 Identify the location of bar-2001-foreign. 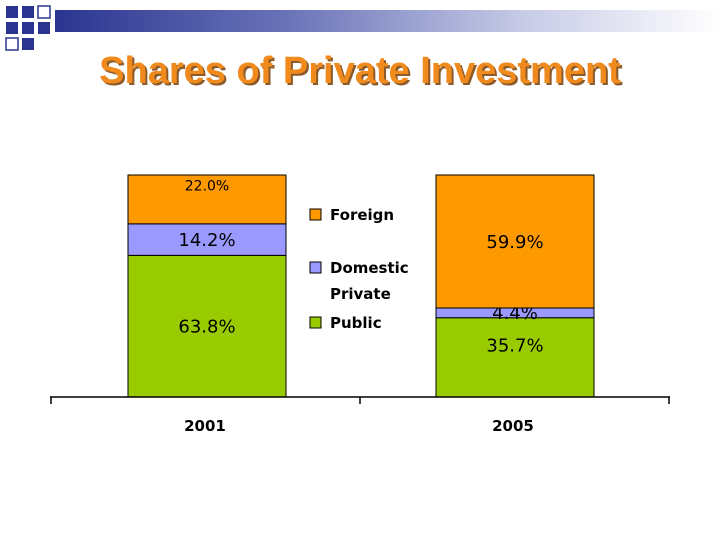
(207, 199).